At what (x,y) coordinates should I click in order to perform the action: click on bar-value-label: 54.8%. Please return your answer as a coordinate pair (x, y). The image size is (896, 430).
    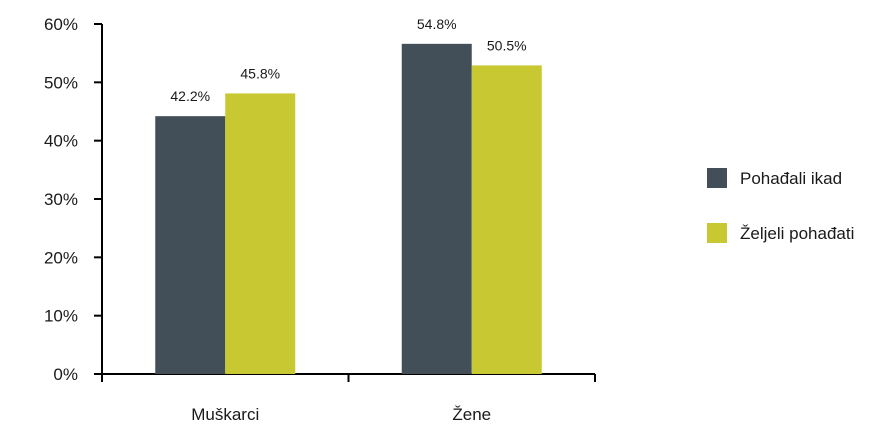
    Looking at the image, I should click on (437, 24).